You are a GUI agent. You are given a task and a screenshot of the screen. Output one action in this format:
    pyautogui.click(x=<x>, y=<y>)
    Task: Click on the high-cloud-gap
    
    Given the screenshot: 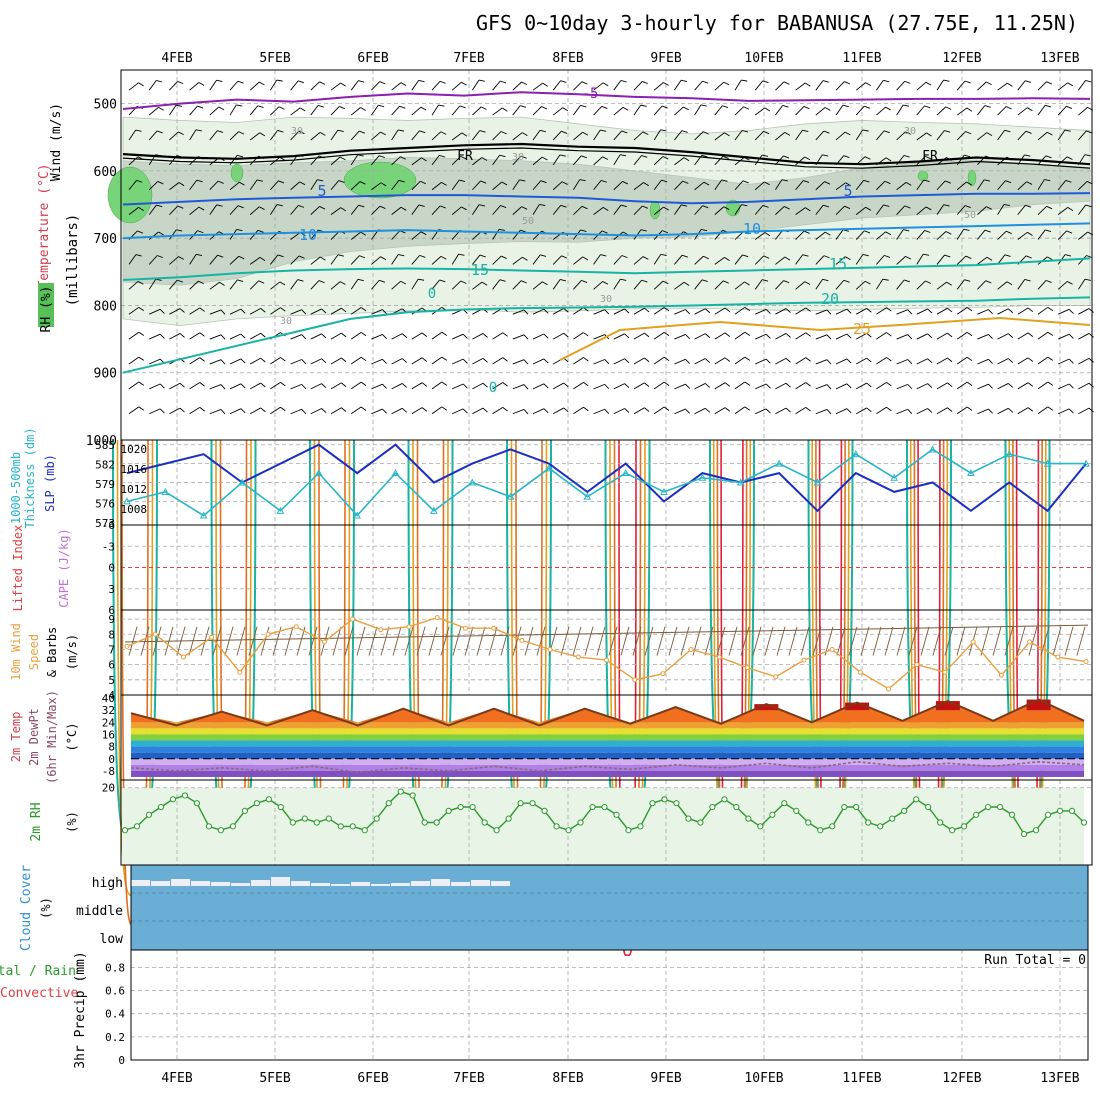 What is the action you would take?
    pyautogui.click(x=360, y=884)
    